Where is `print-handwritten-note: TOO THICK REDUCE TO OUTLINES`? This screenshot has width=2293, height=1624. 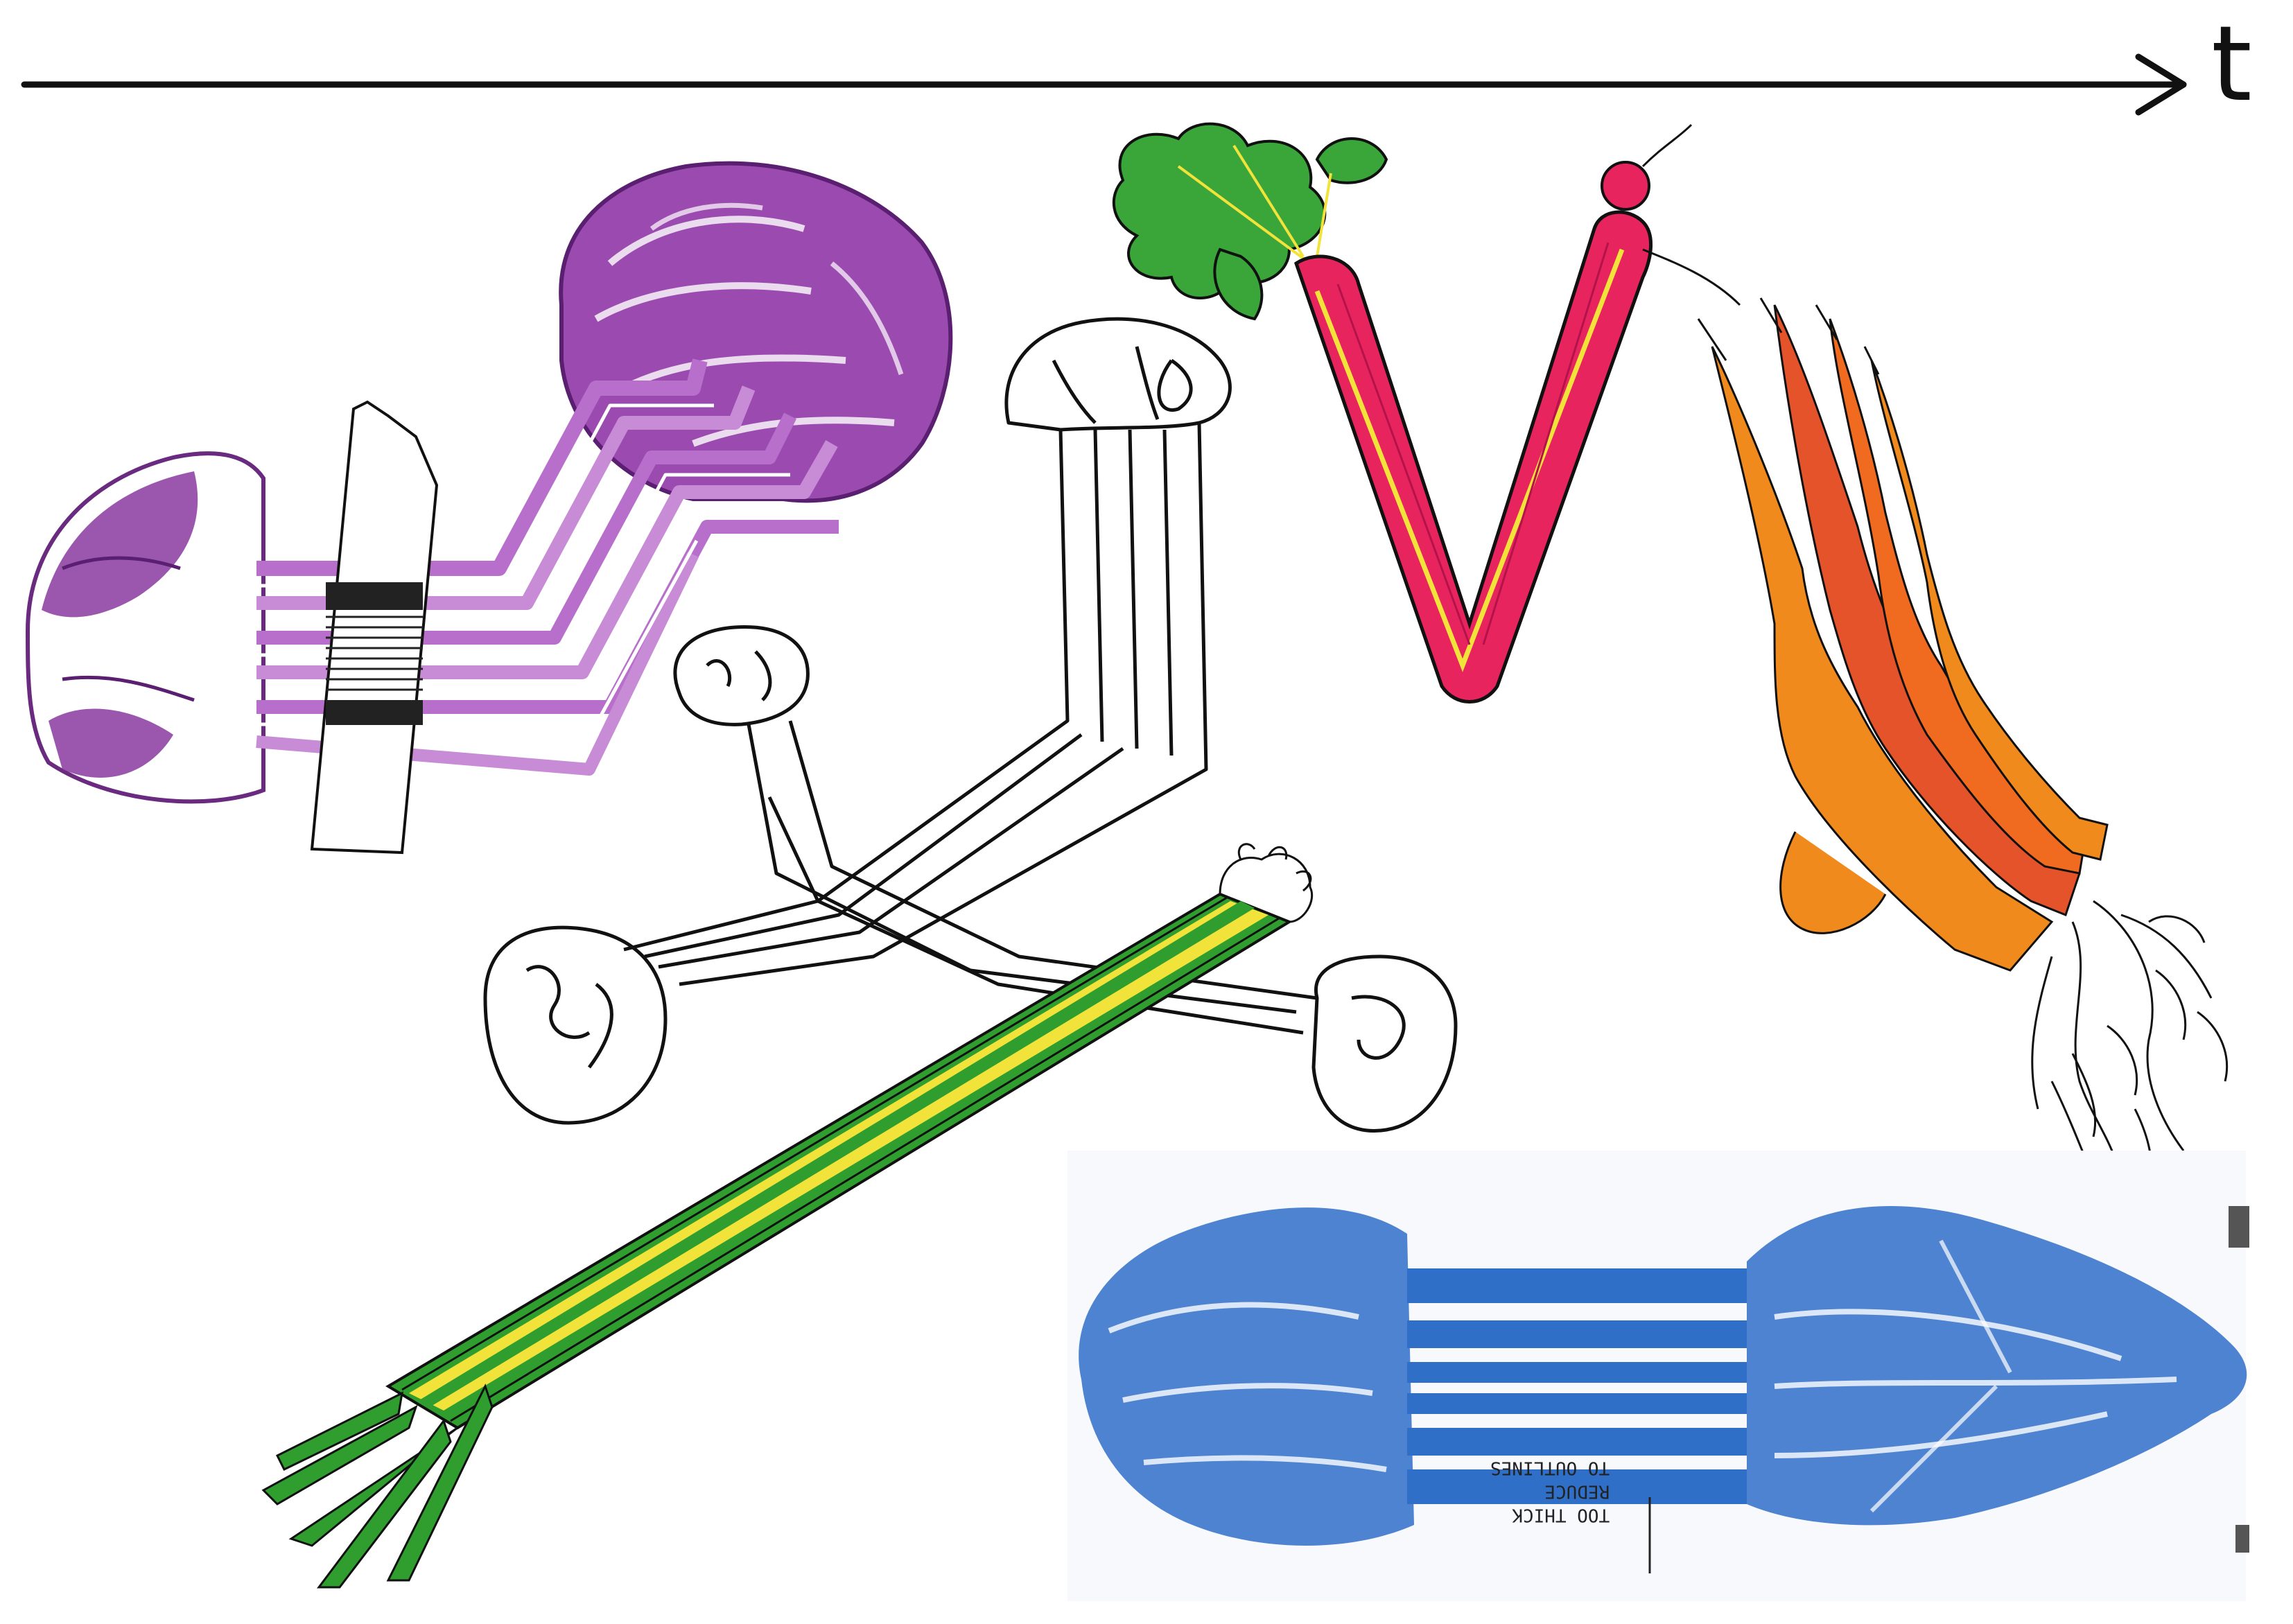 print-handwritten-note: TOO THICK REDUCE TO OUTLINES is located at coordinates (1550, 1491).